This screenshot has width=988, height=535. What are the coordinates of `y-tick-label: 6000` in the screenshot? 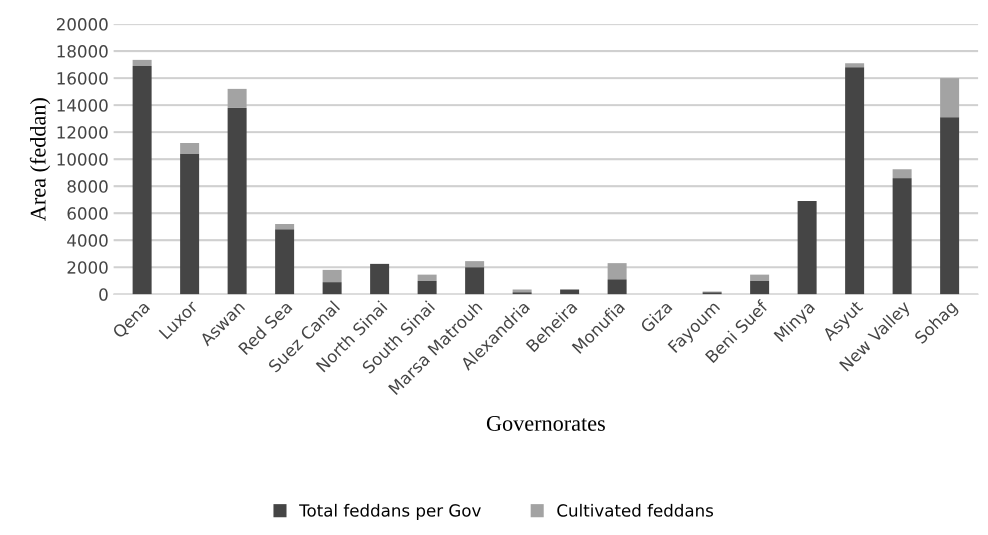 It's located at (88, 213).